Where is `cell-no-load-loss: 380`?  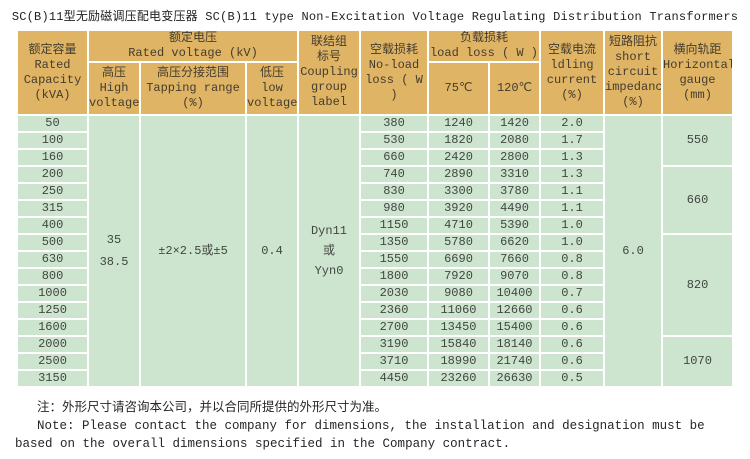
cell-no-load-loss: 380 is located at coordinates (394, 123).